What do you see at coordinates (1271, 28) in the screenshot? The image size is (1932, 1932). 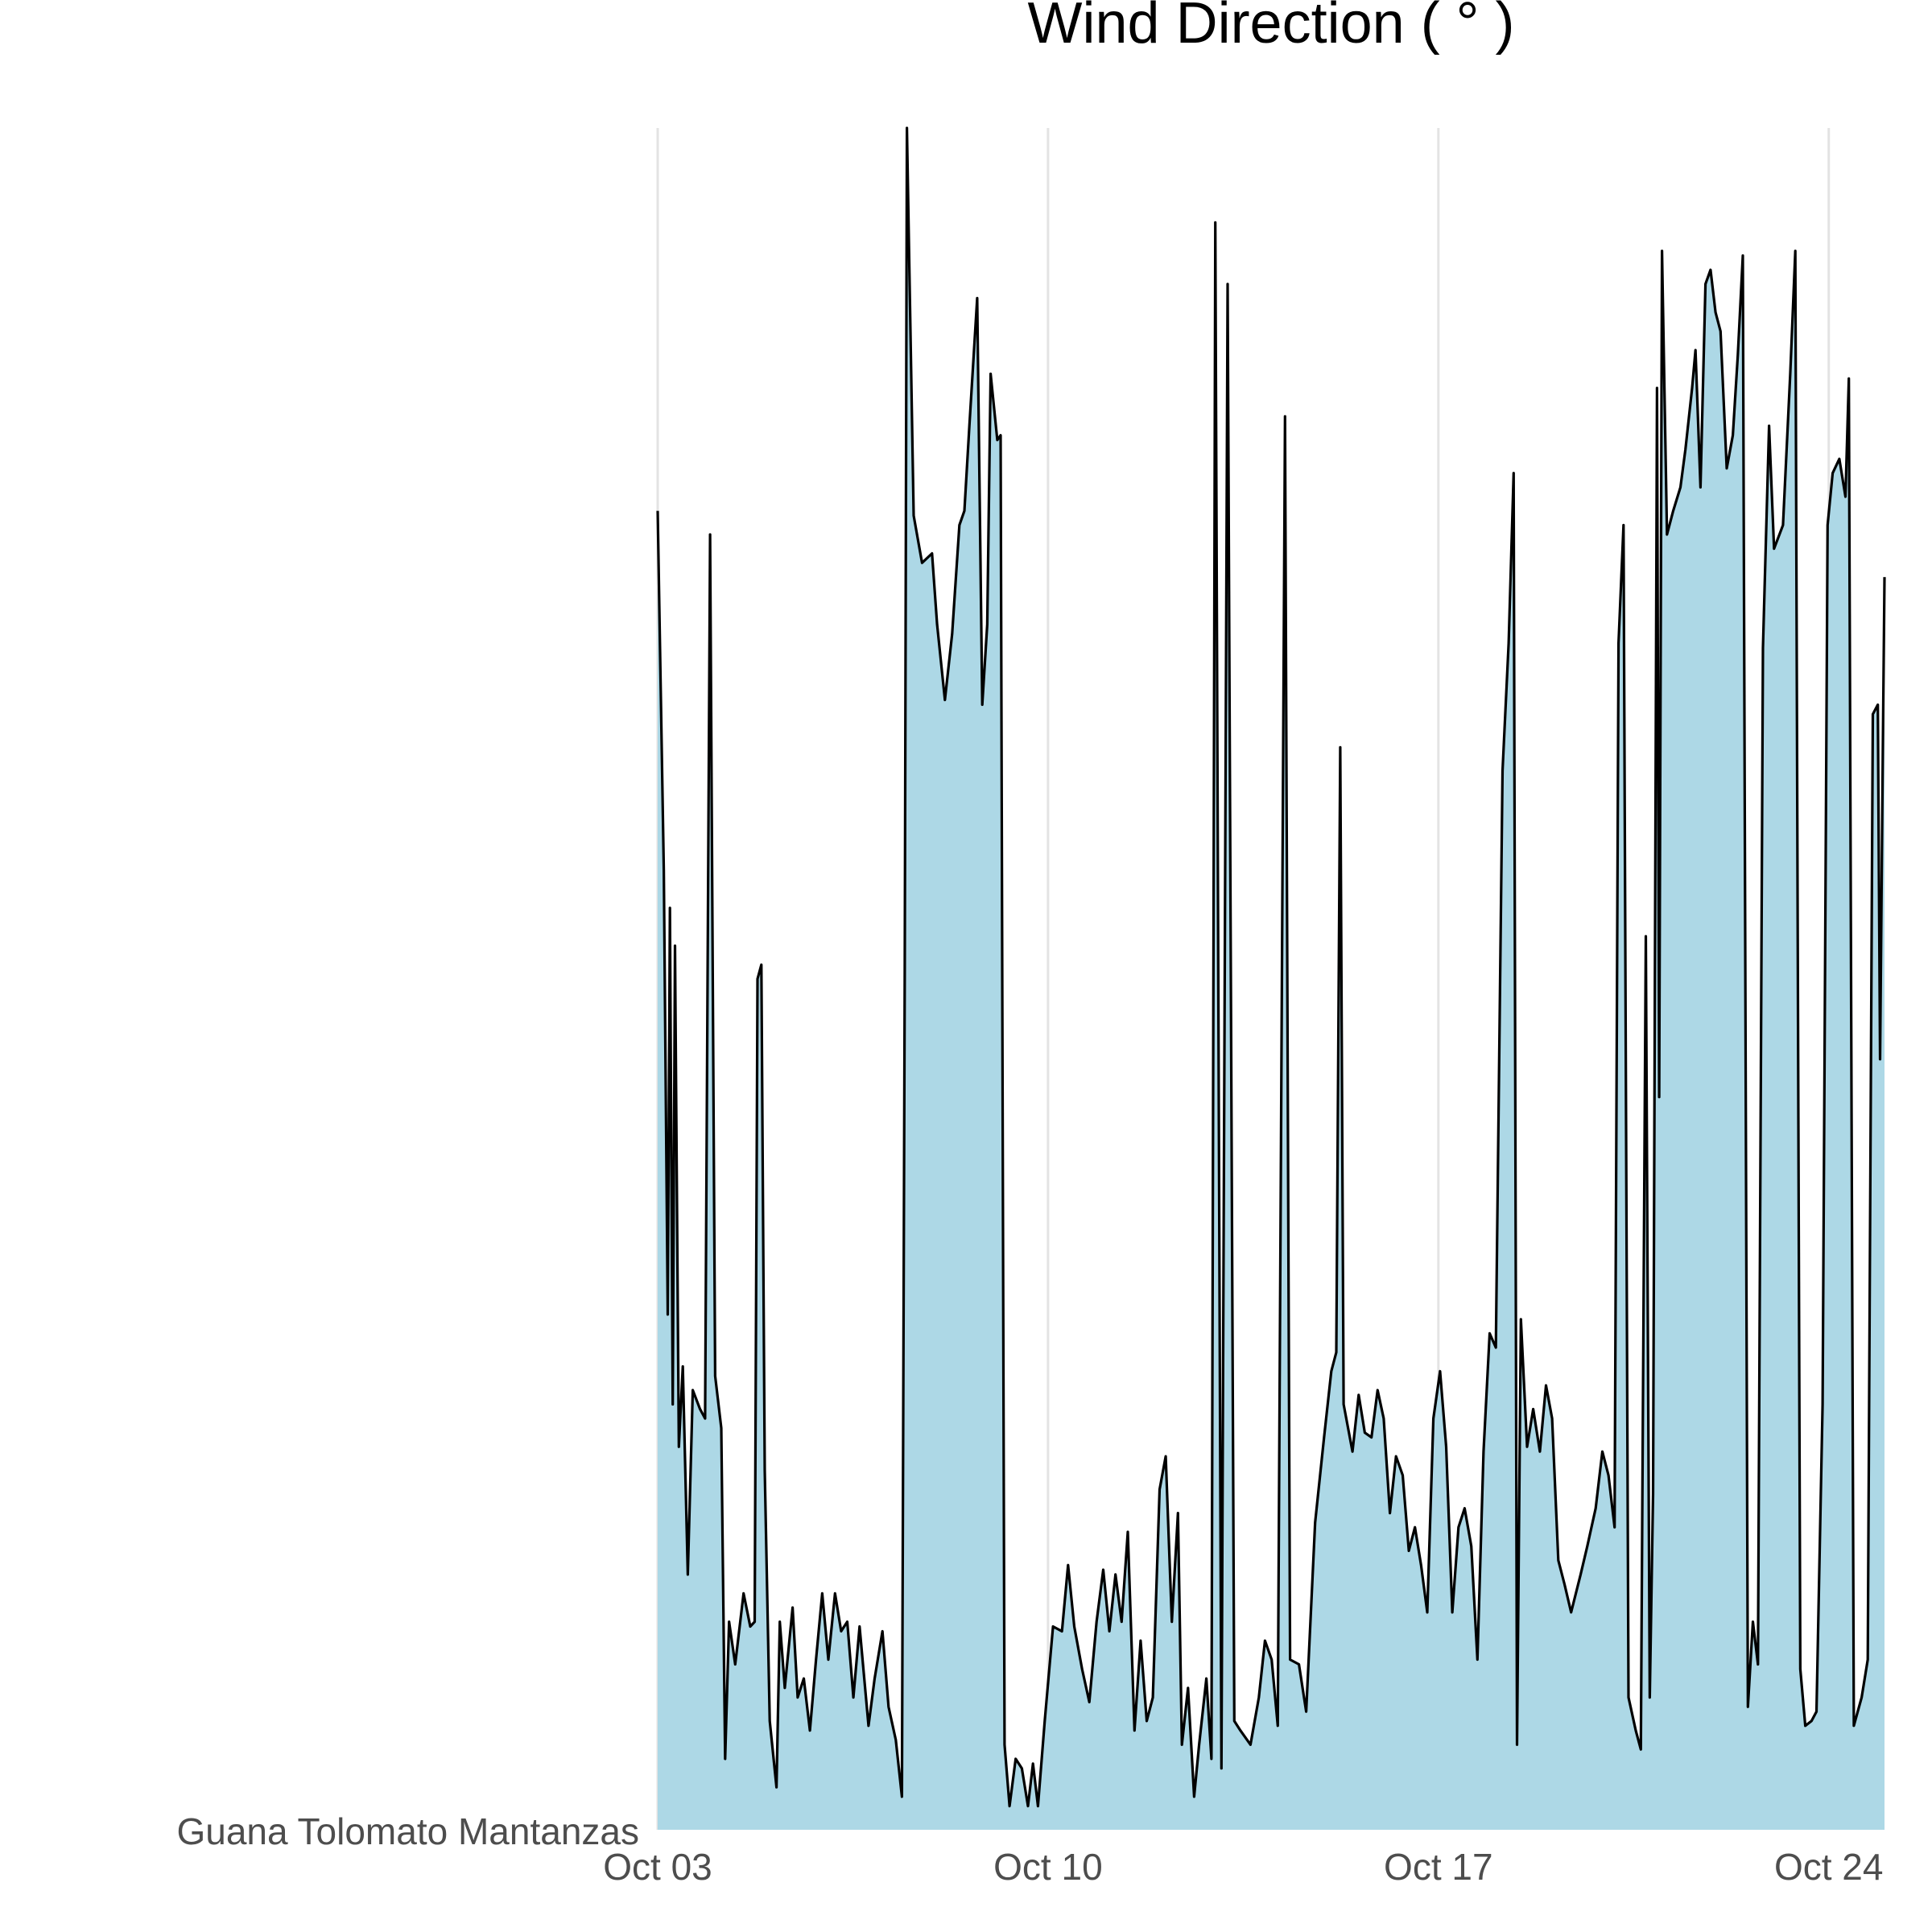 I see `chart-title: Wind Direction ( ° )` at bounding box center [1271, 28].